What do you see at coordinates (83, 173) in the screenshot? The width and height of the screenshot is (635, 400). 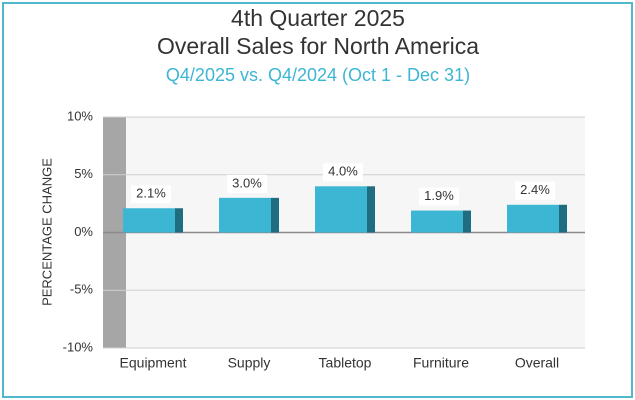 I see `y-tick-label: 5%` at bounding box center [83, 173].